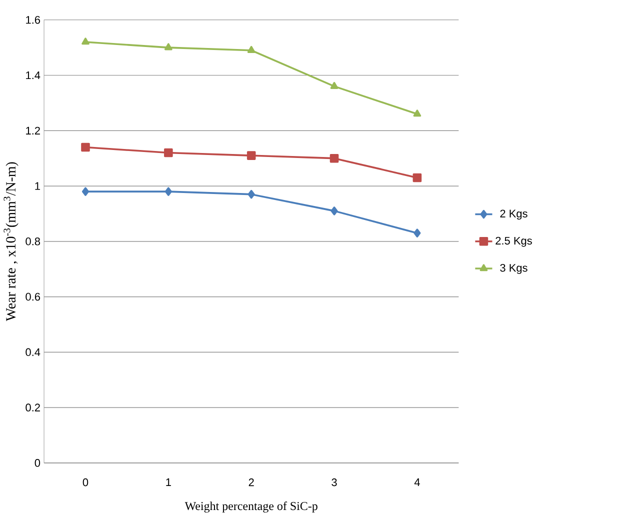 The image size is (639, 517). What do you see at coordinates (33, 242) in the screenshot?
I see `y-tick-label: 0.8` at bounding box center [33, 242].